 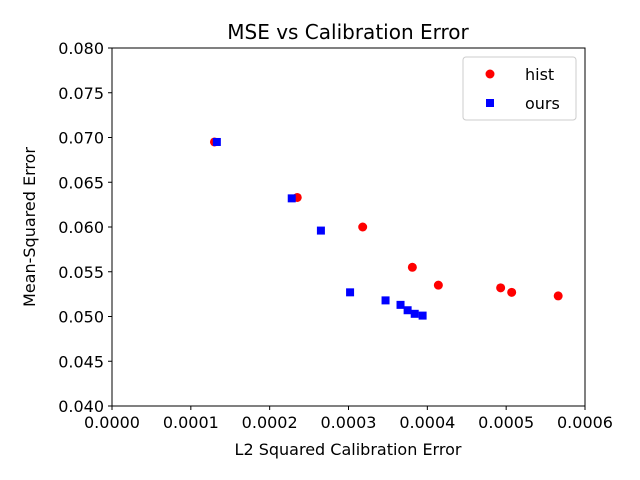 What do you see at coordinates (585, 422) in the screenshot?
I see `x-tick-label: 0.0006` at bounding box center [585, 422].